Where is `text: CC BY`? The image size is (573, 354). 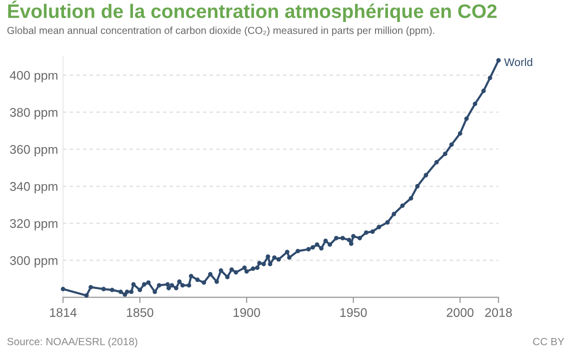 text: CC BY is located at coordinates (548, 342).